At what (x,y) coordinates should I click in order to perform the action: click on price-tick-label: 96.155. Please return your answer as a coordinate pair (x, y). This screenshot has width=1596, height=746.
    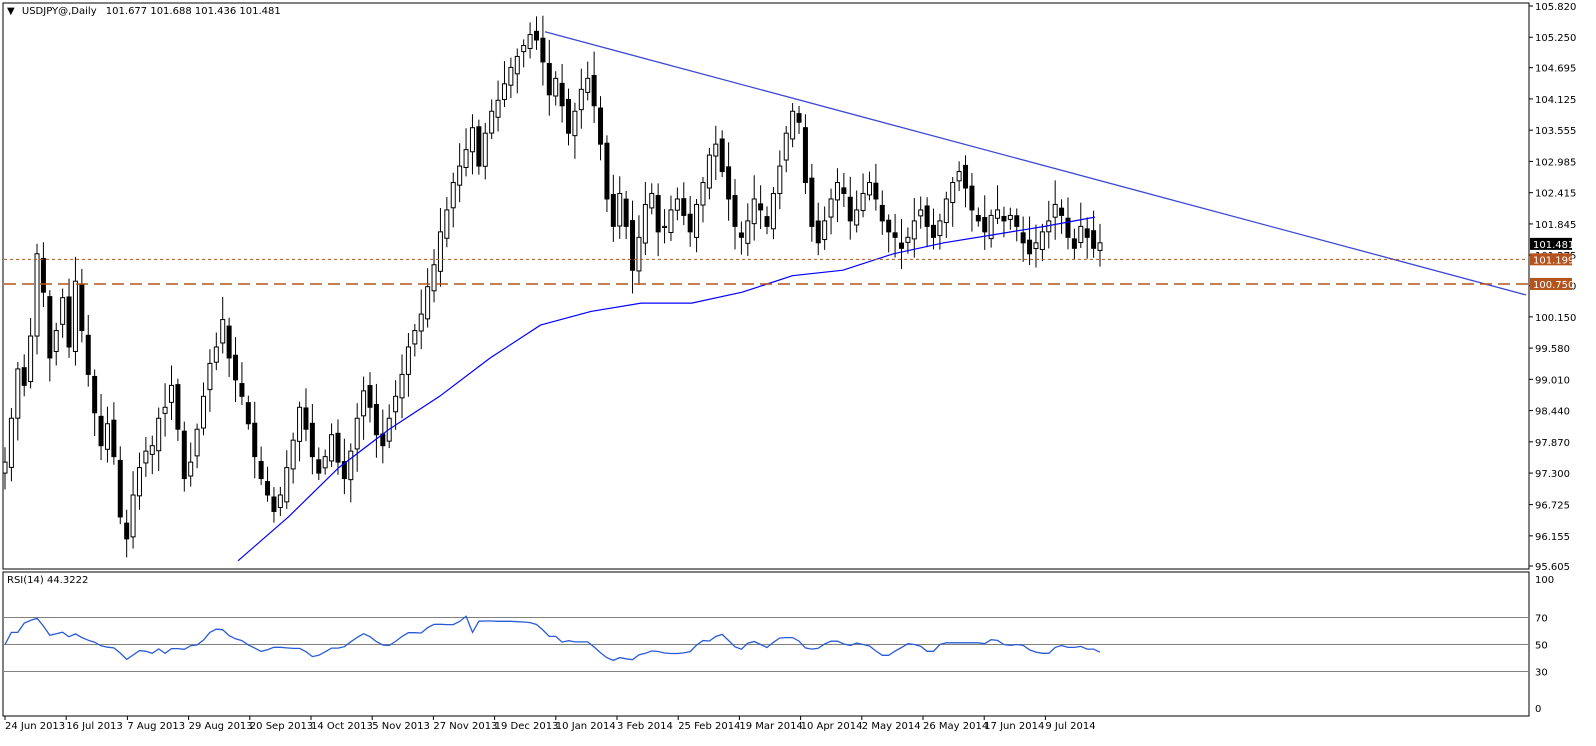
    Looking at the image, I should click on (1552, 537).